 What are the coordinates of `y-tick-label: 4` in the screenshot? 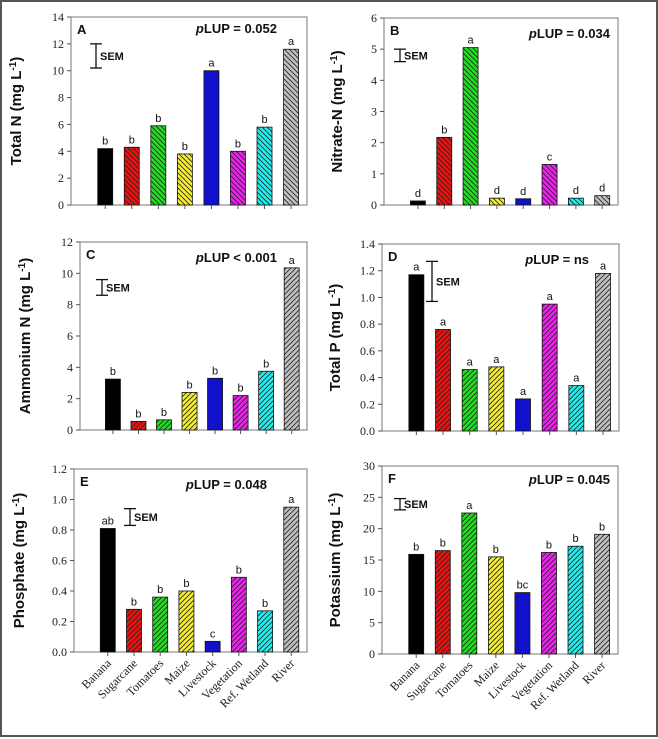 It's located at (70, 367).